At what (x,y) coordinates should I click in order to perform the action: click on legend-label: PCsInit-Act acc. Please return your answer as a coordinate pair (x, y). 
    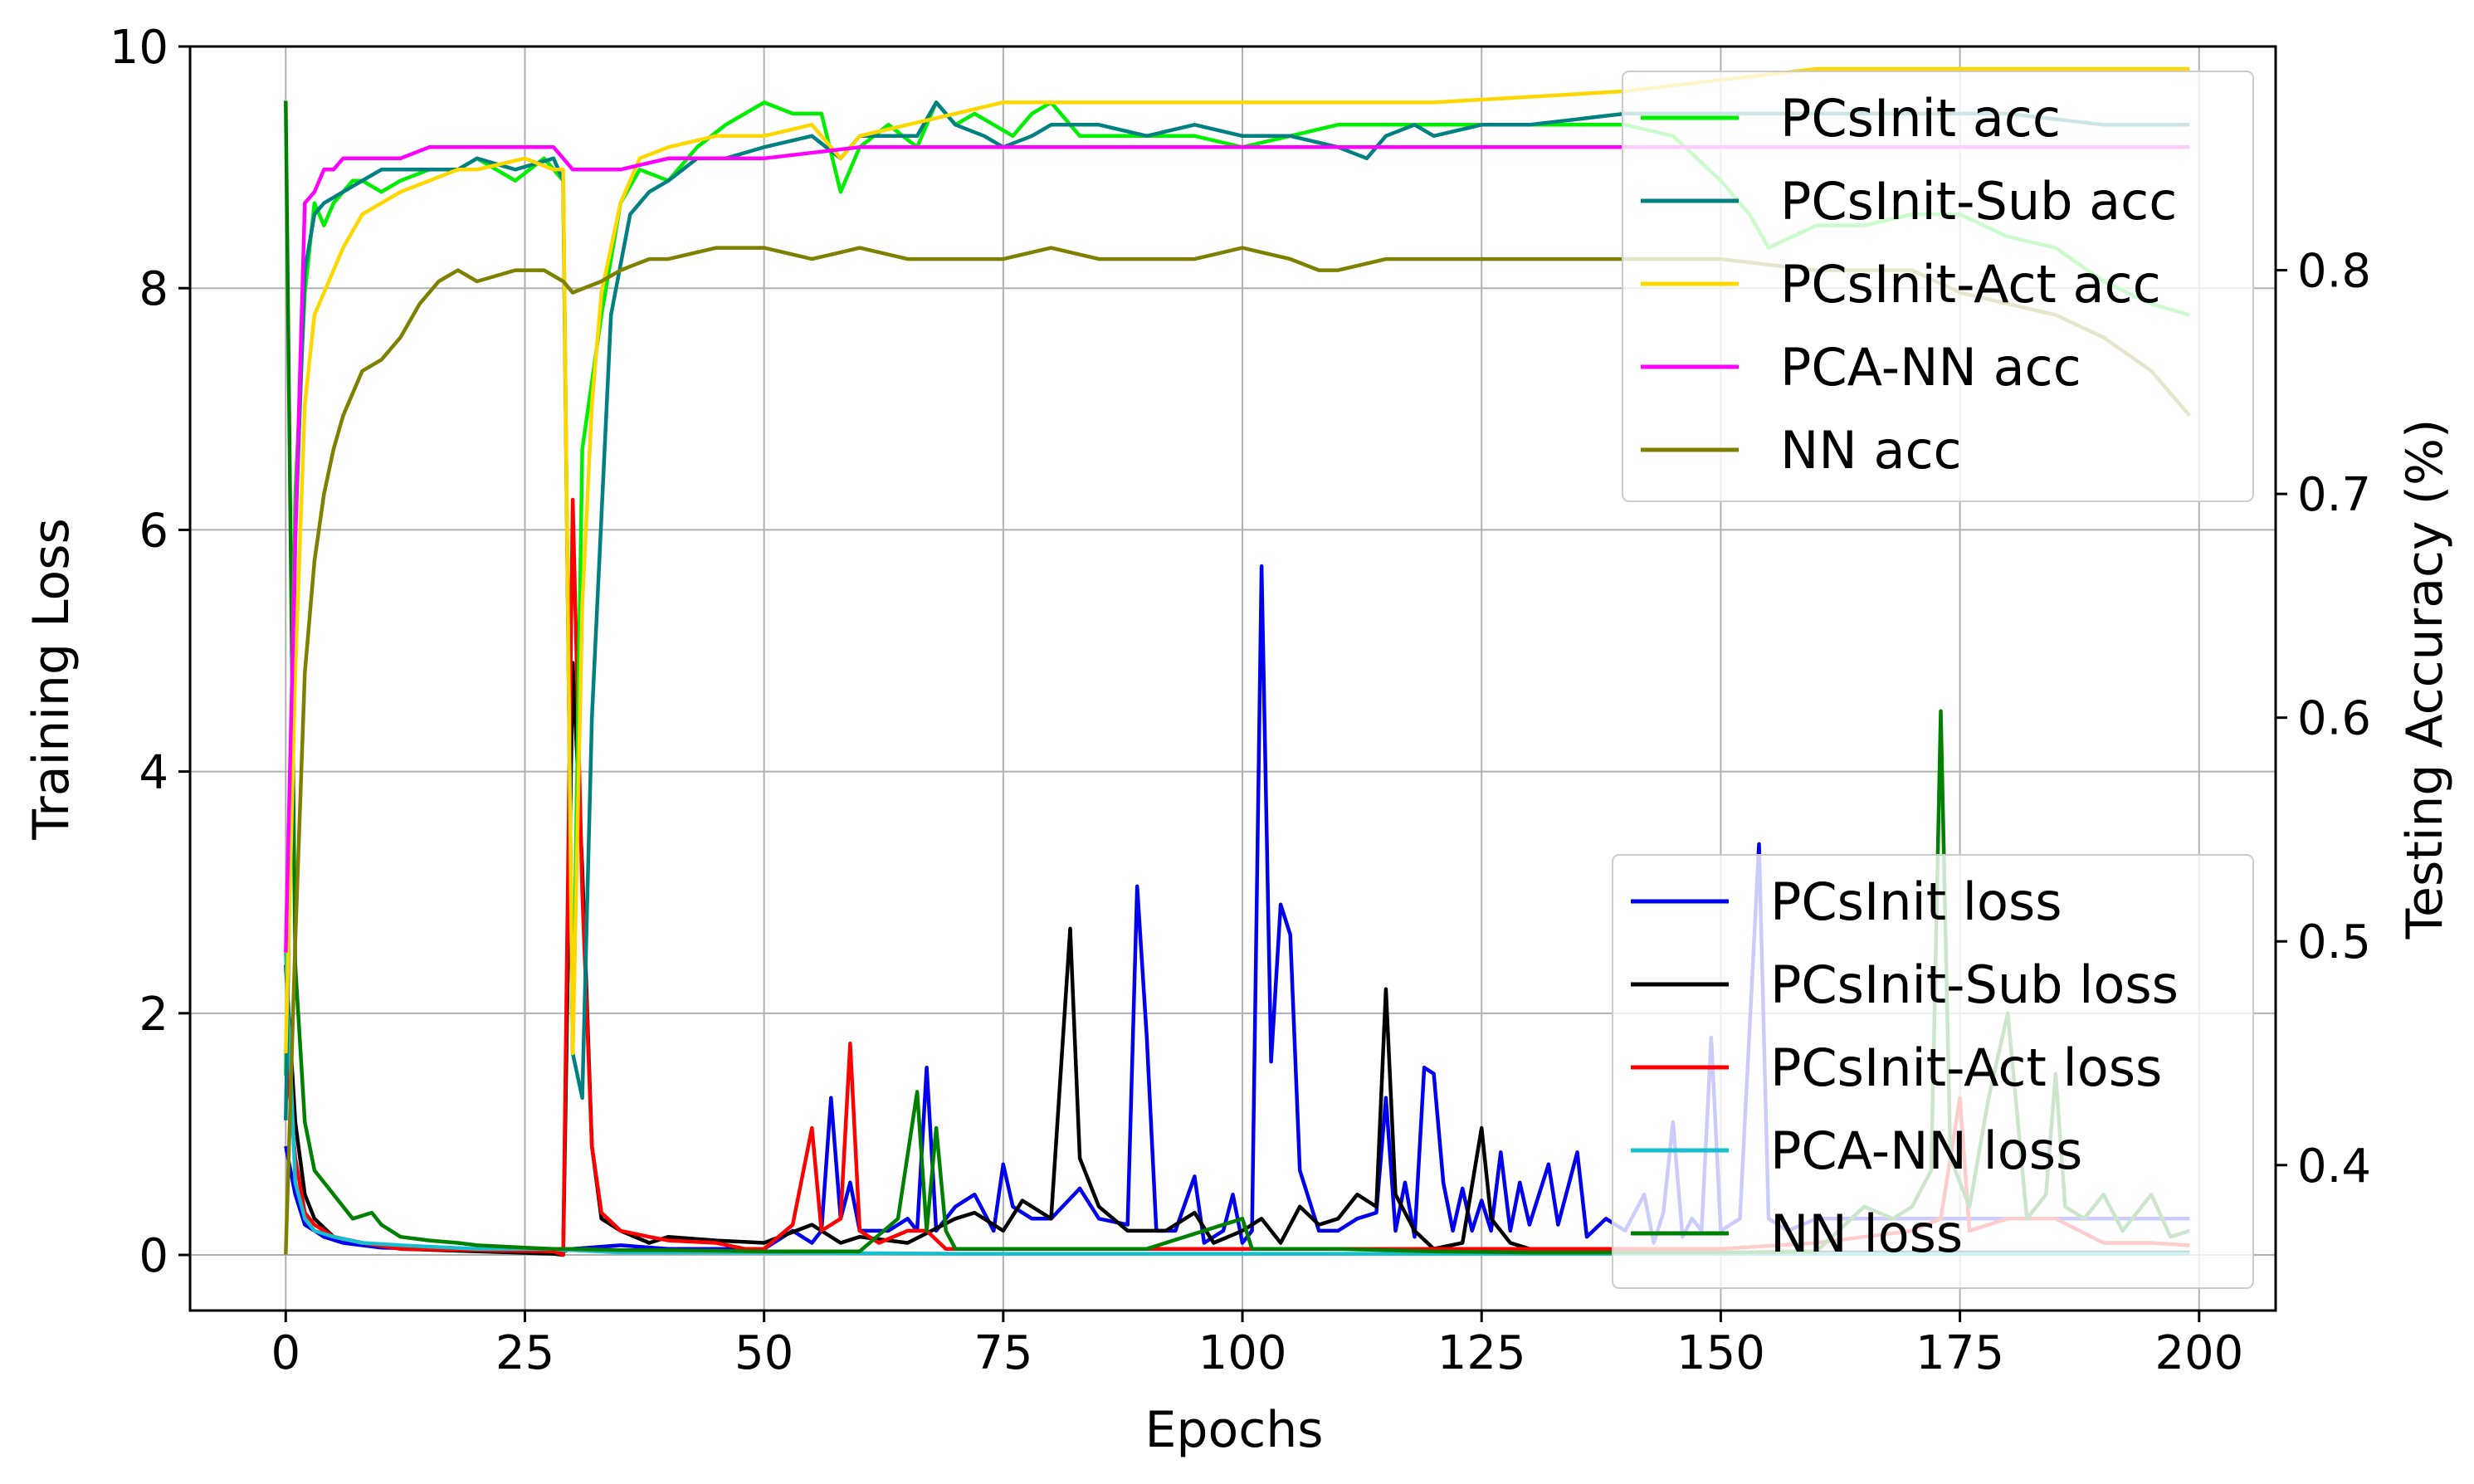
    Looking at the image, I should click on (1970, 284).